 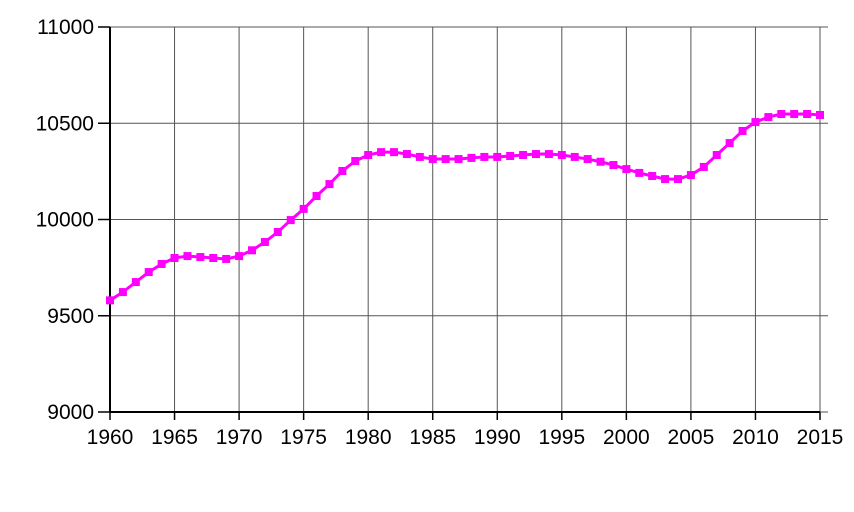 I want to click on x-tick-label: 1980, so click(x=368, y=437).